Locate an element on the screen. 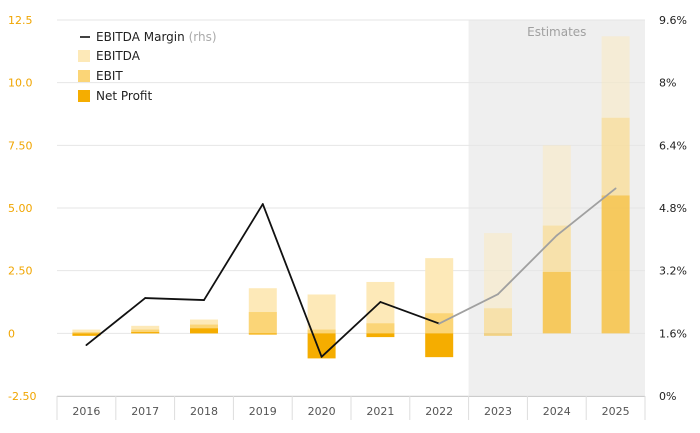  line-segment-2024-2025 is located at coordinates (586, 212).